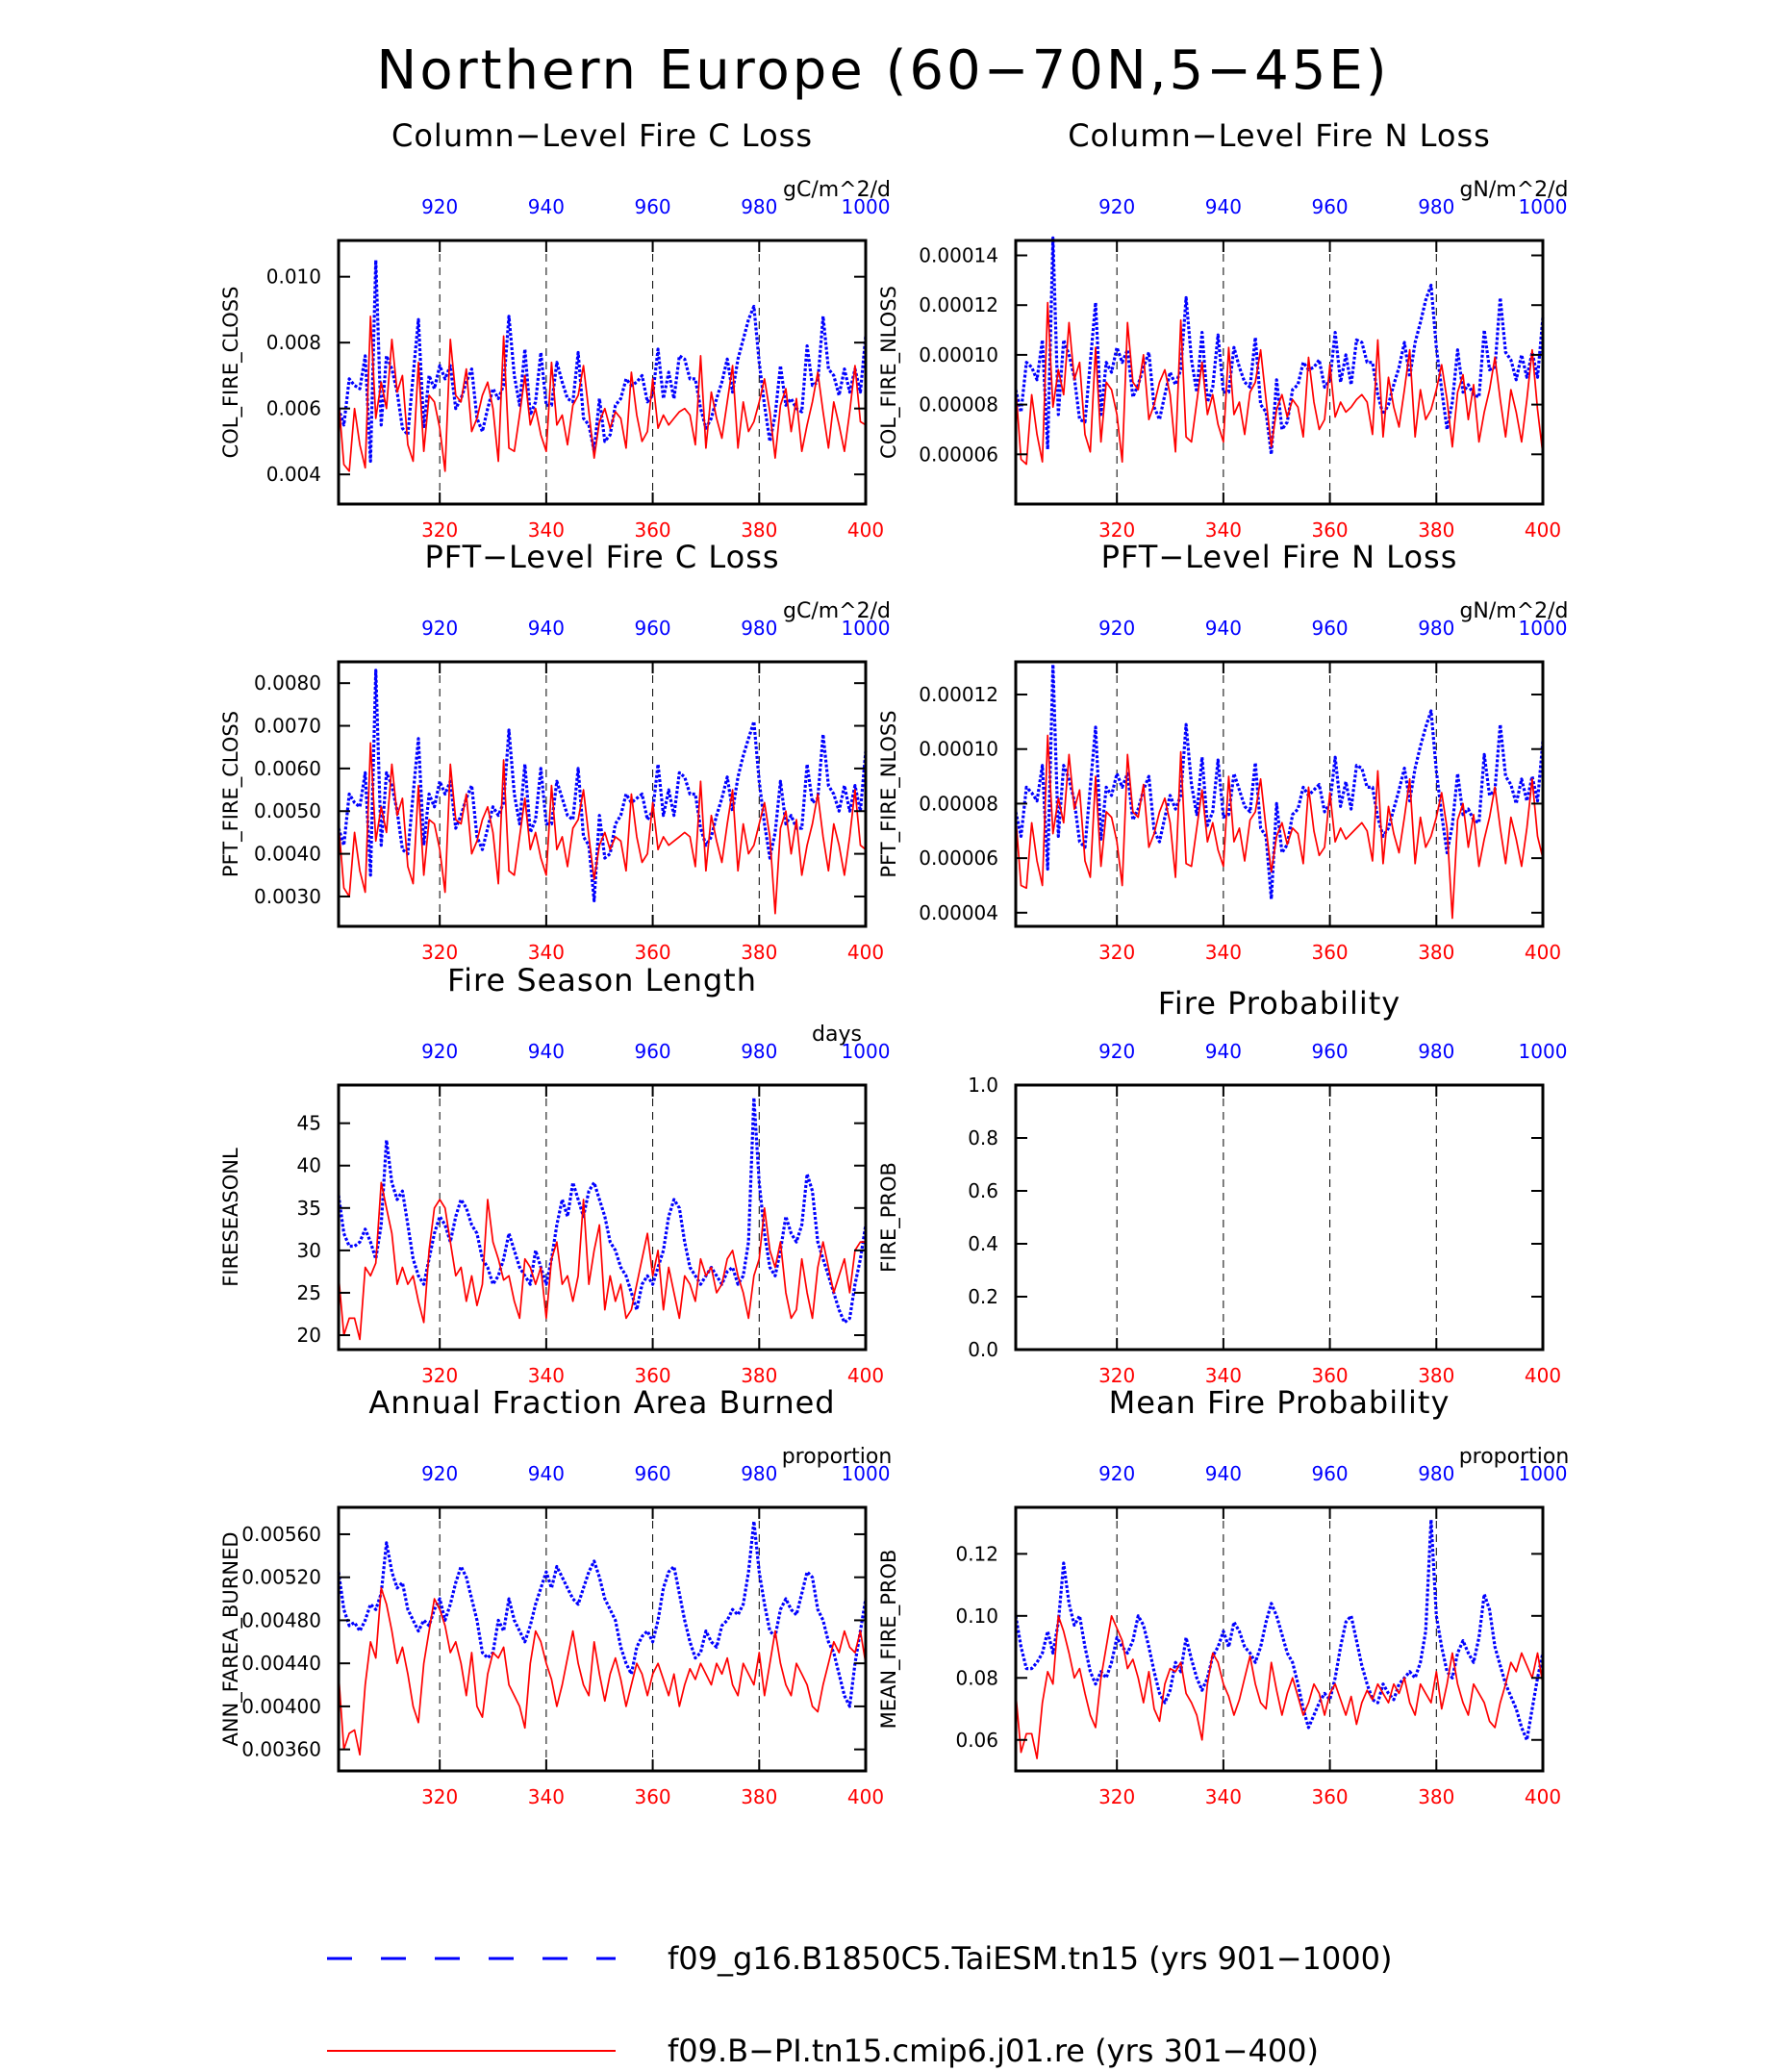  Describe the element at coordinates (287, 726) in the screenshot. I see `y-tick-label: 0.0070` at that location.